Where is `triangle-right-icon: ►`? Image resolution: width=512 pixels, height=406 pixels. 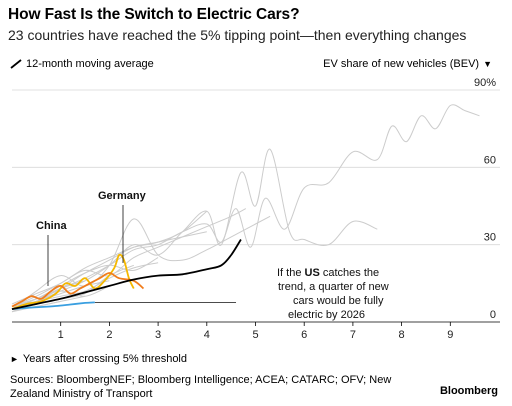 triangle-right-icon: ► is located at coordinates (14, 359).